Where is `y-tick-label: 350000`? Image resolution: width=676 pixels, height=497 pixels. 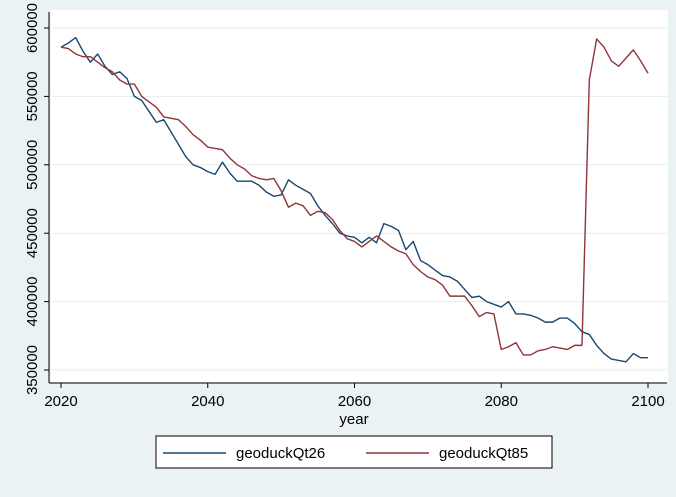
y-tick-label: 350000 is located at coordinates (32, 370).